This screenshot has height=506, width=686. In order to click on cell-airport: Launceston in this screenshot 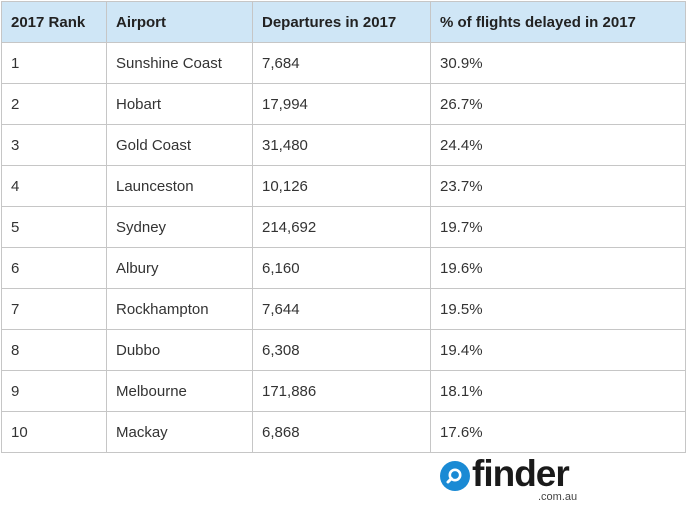, I will do `click(179, 186)`.